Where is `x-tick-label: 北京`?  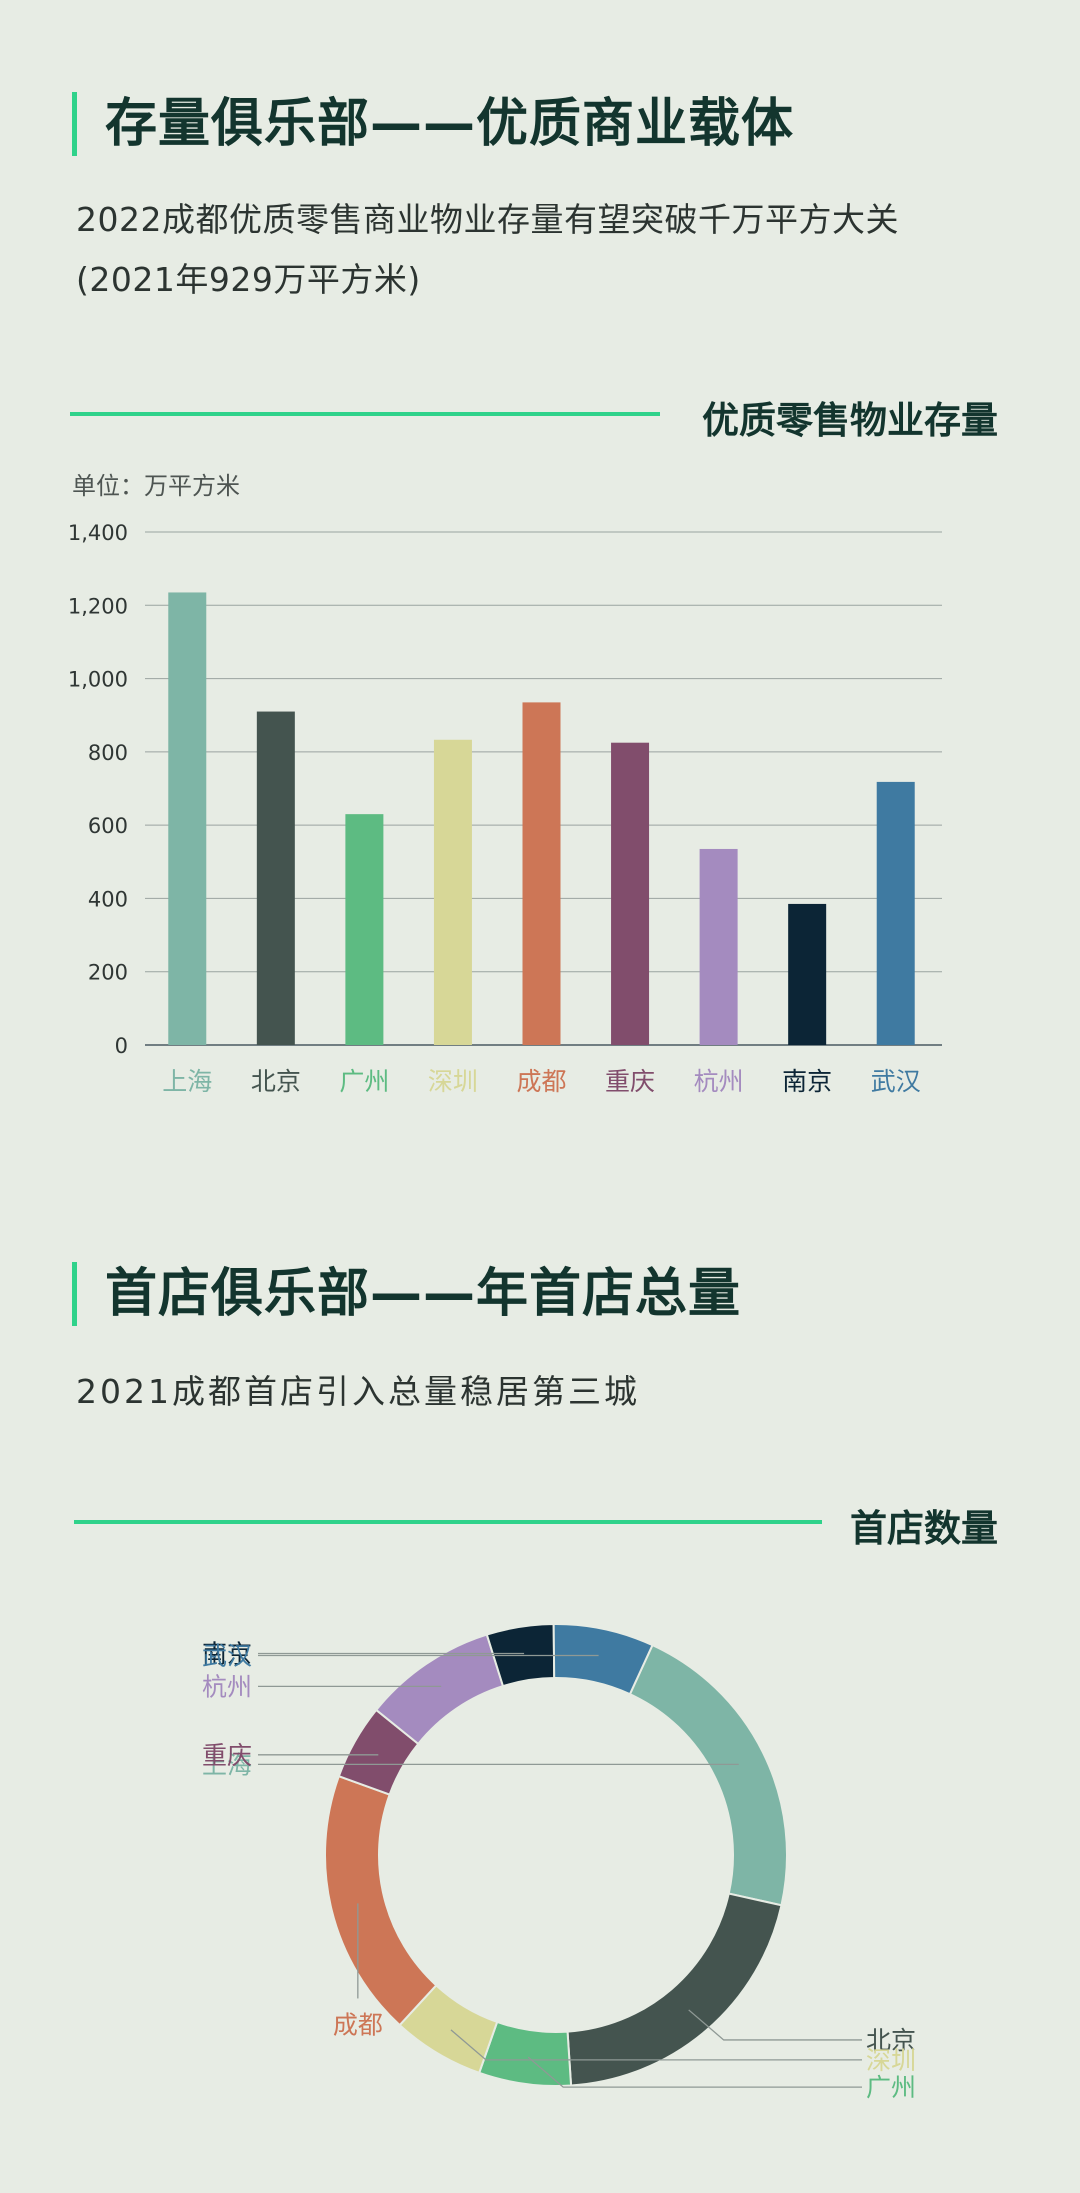 x-tick-label: 北京 is located at coordinates (276, 1081).